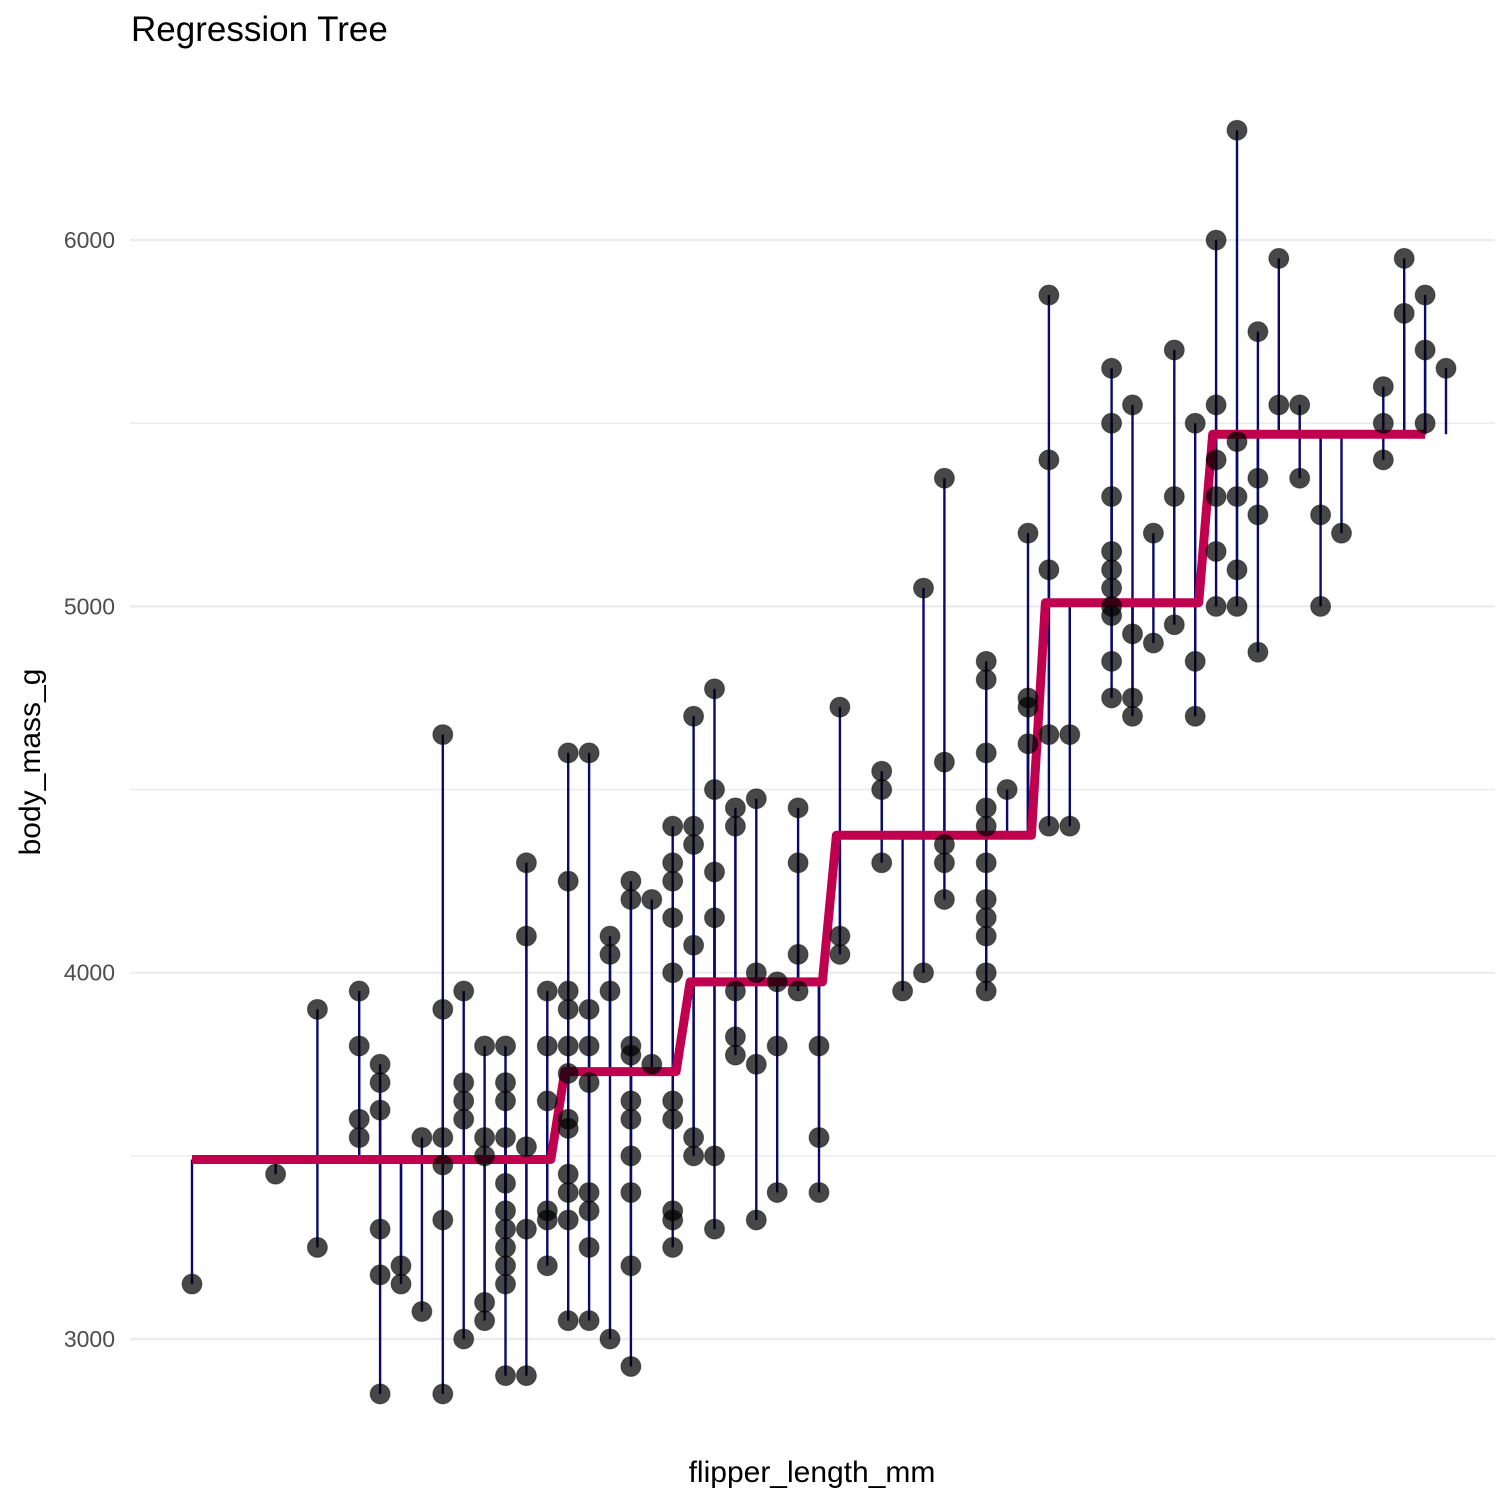  I want to click on y-axis-ticks: 3000 4000 5000 6000, so click(89, 789).